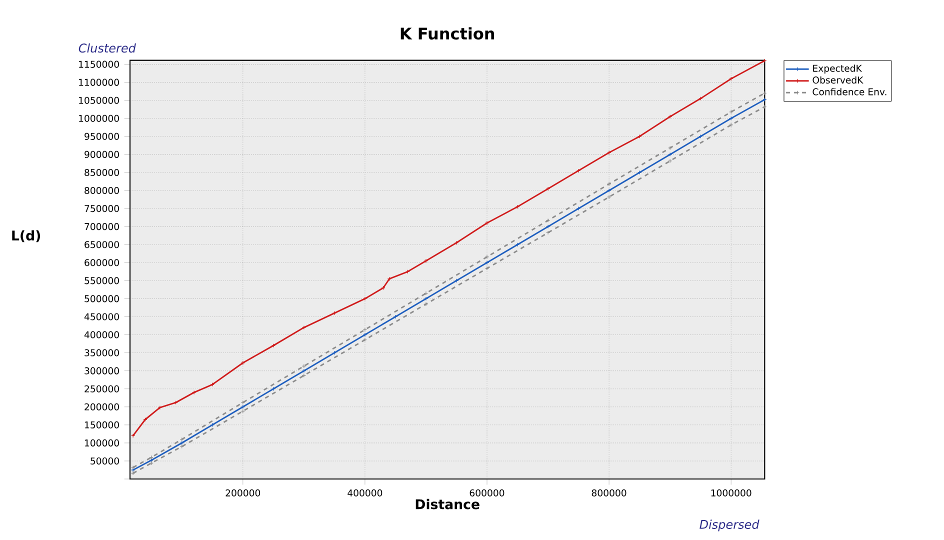 Image resolution: width=944 pixels, height=540 pixels. Describe the element at coordinates (101, 388) in the screenshot. I see `y-tick-label: 250000` at that location.